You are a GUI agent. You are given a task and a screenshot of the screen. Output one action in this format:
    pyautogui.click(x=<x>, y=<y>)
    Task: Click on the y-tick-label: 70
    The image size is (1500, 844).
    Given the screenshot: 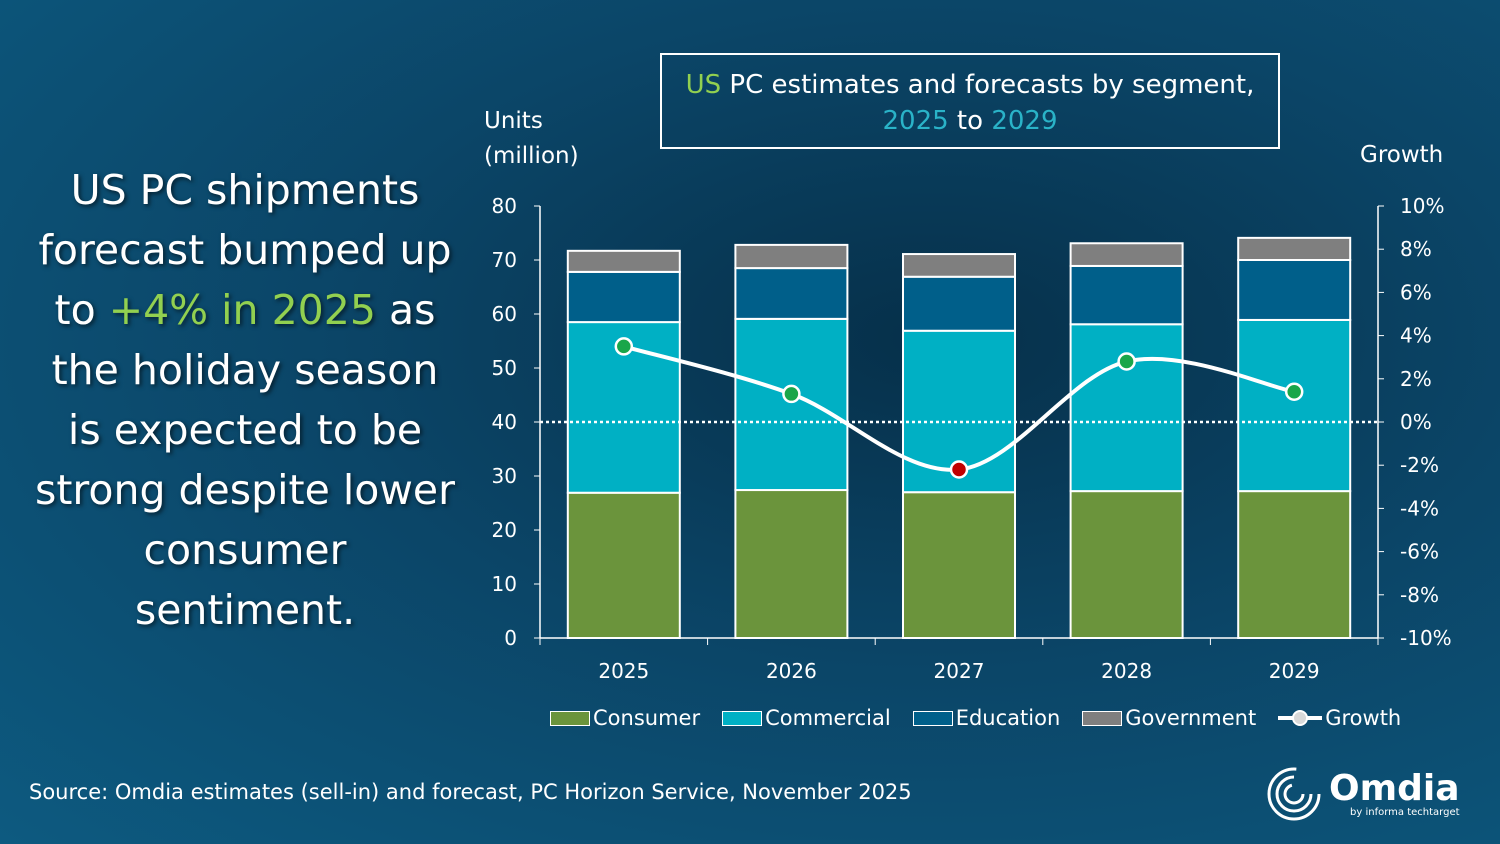 What is the action you would take?
    pyautogui.click(x=504, y=260)
    